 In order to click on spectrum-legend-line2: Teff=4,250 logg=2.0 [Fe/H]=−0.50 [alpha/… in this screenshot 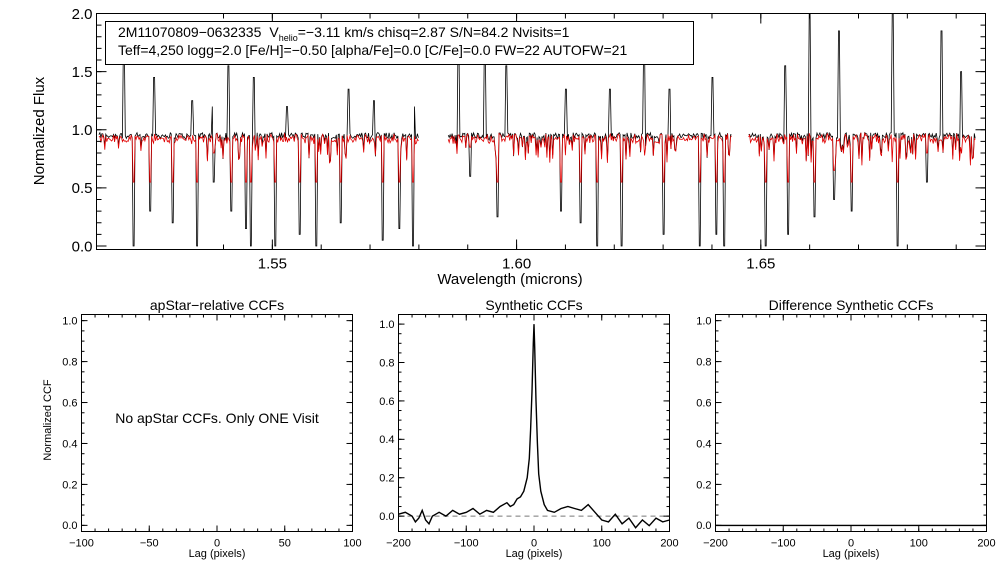, I will do `click(372, 50)`.